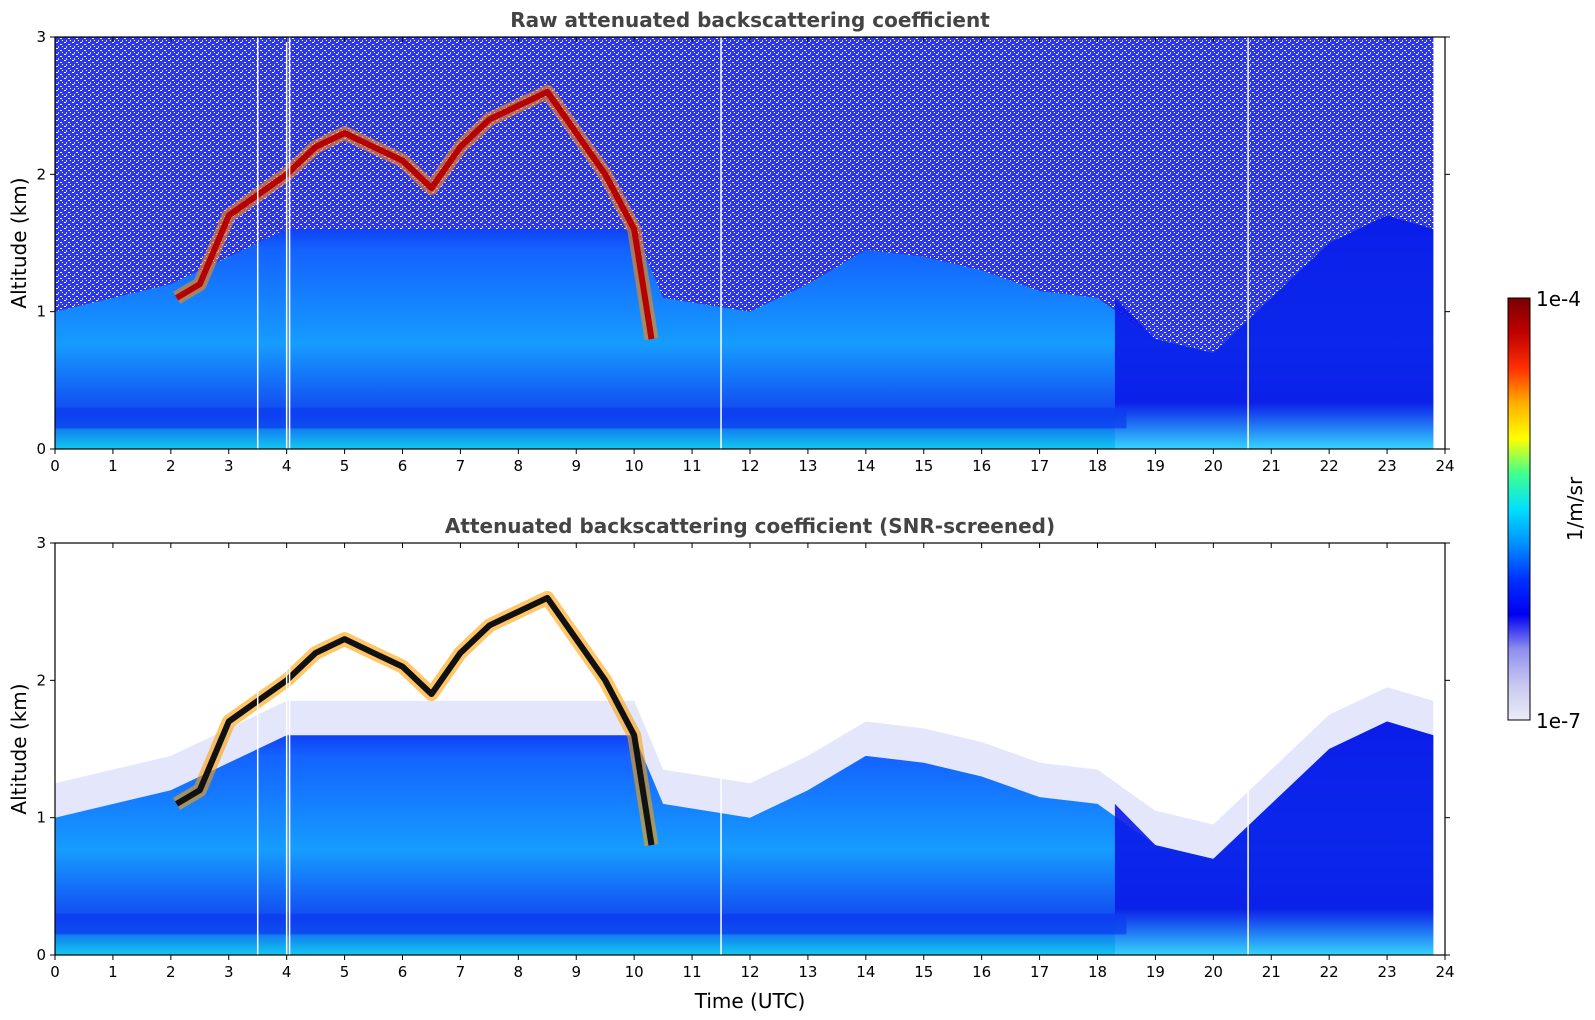 Image resolution: width=1595 pixels, height=1020 pixels. Describe the element at coordinates (750, 1001) in the screenshot. I see `x-axis-label: Time (UTC)` at that location.